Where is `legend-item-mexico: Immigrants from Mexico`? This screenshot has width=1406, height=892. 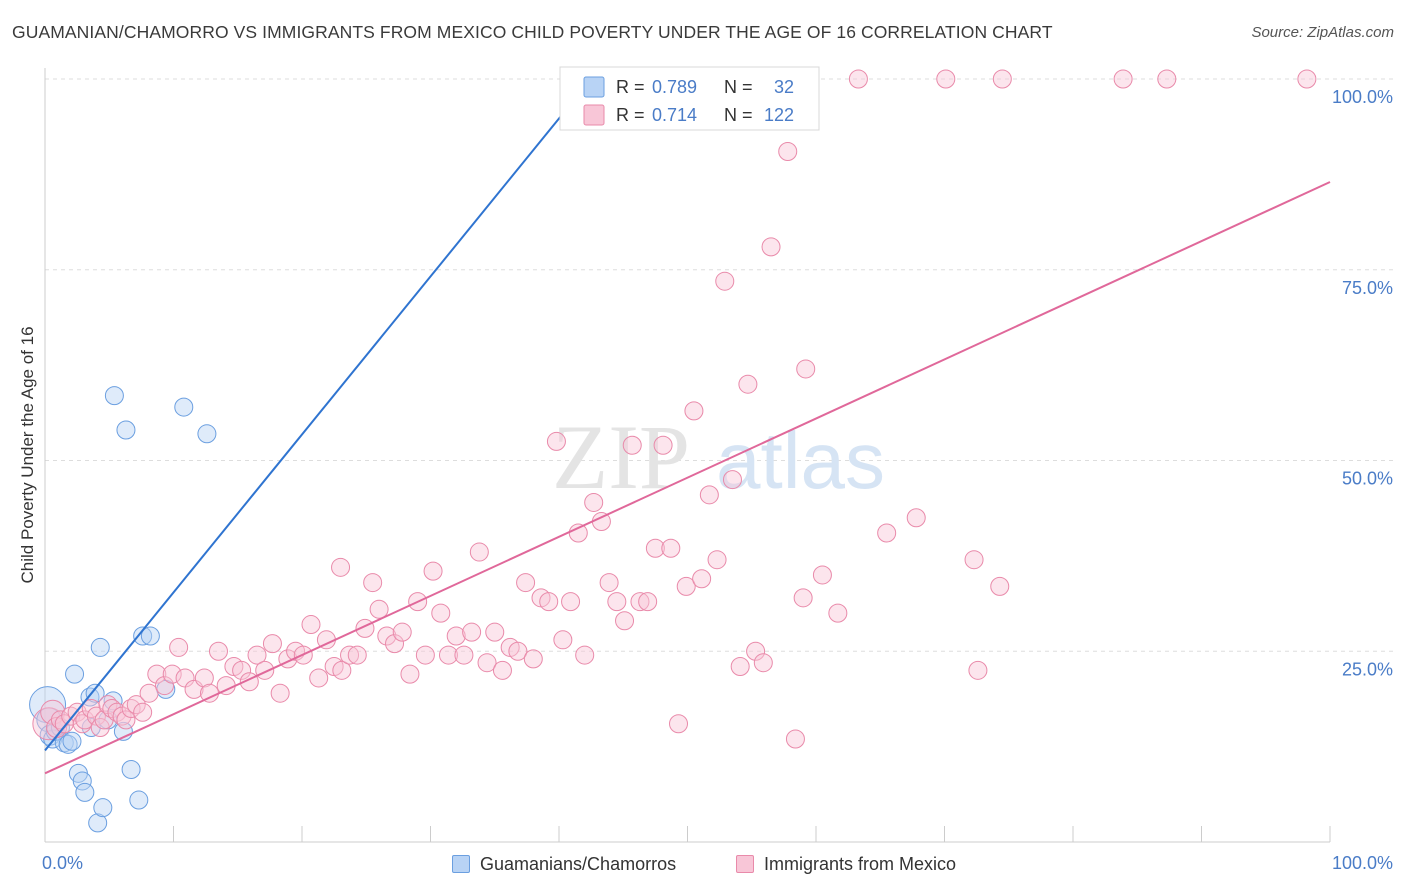 legend-item-mexico: Immigrants from Mexico is located at coordinates (846, 864).